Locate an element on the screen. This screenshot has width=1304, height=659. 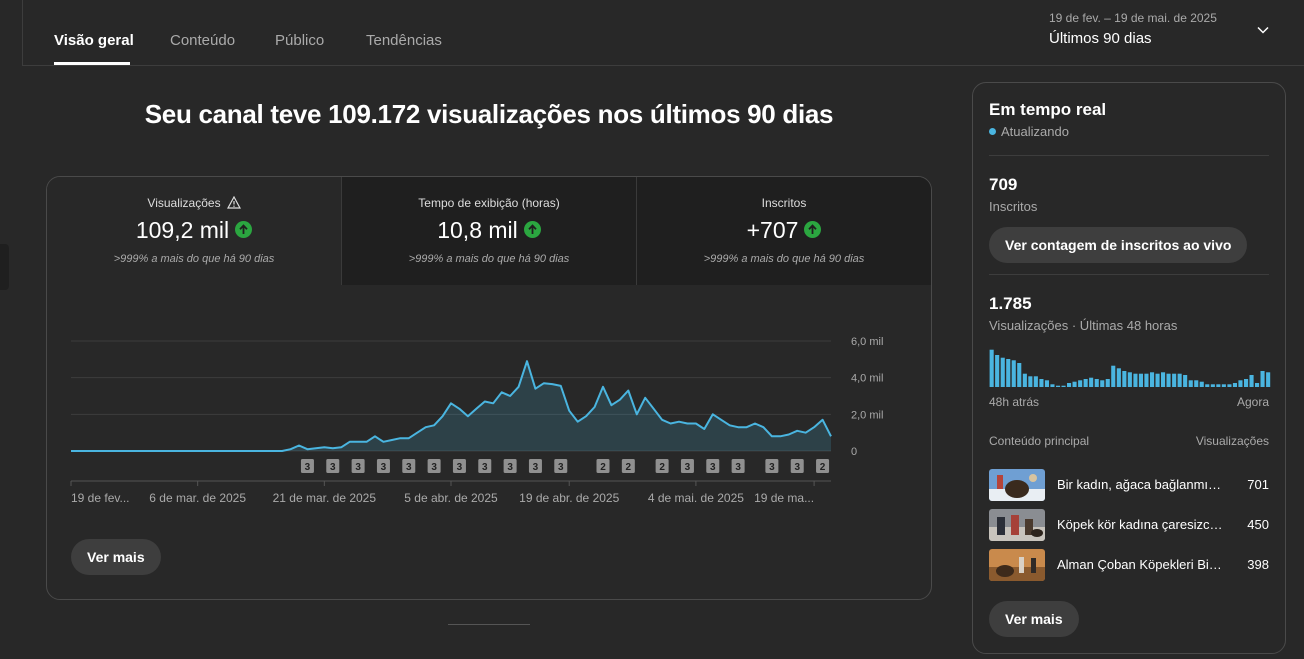
divider is located at coordinates (1129, 155).